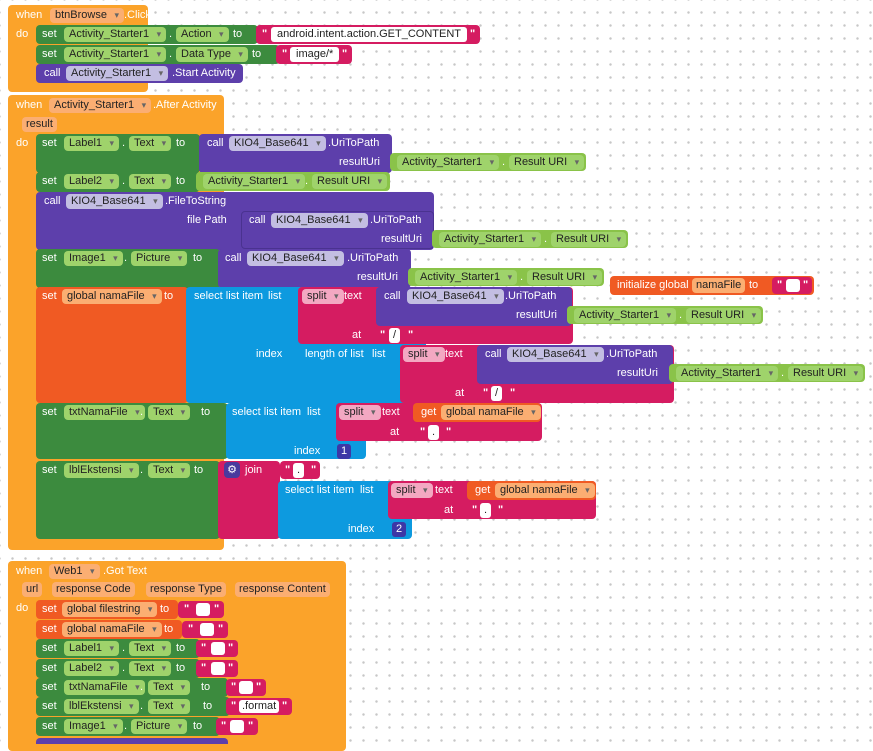 The height and width of the screenshot is (751, 873). What do you see at coordinates (87, 15) in the screenshot?
I see `btnbrowse-component-dropdown: btnBrowse` at bounding box center [87, 15].